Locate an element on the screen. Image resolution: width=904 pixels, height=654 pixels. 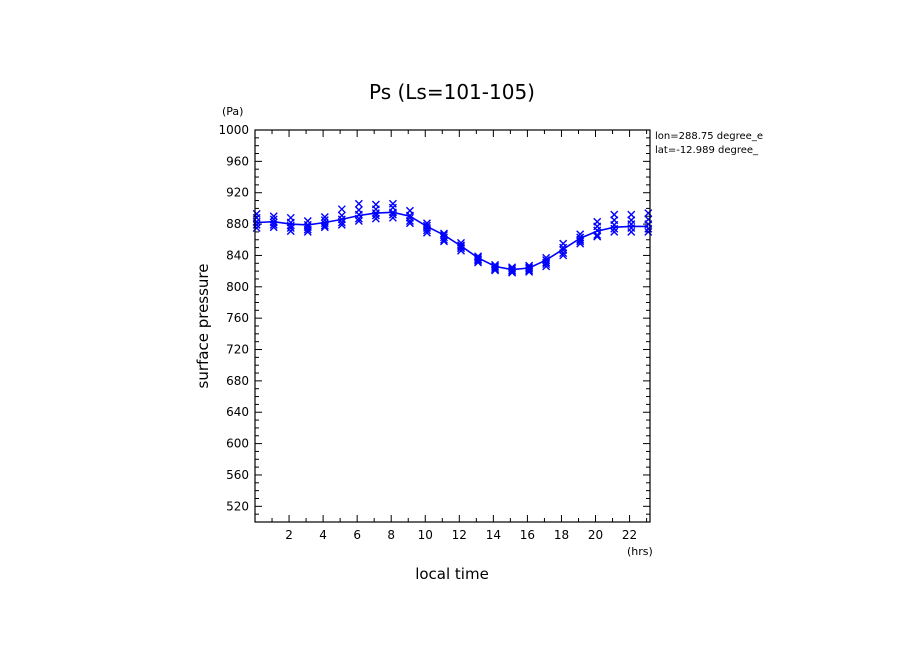
y-tick-label: 960 is located at coordinates (237, 161).